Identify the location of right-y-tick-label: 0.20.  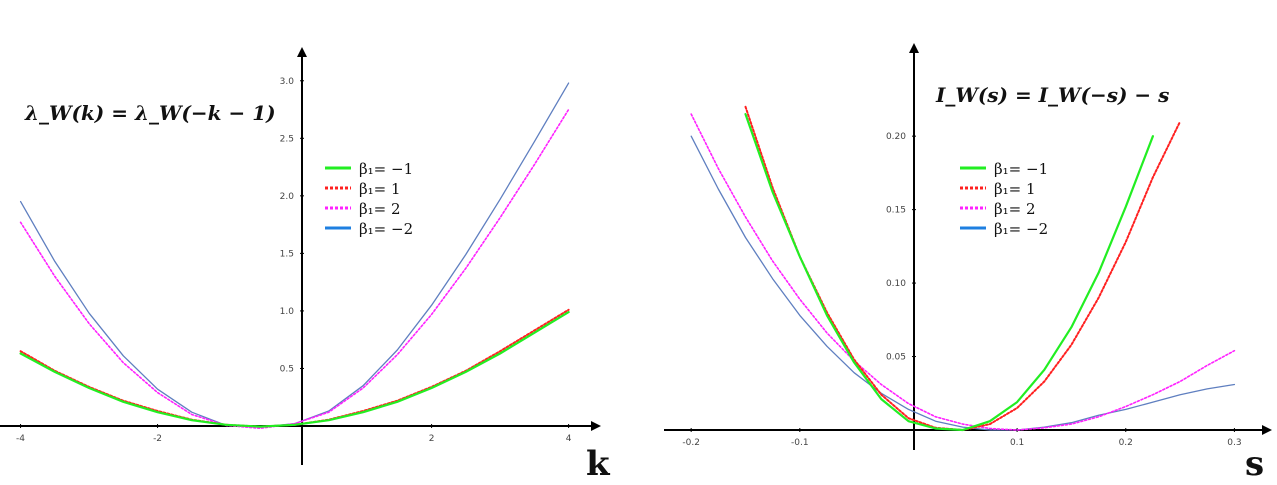
(896, 137).